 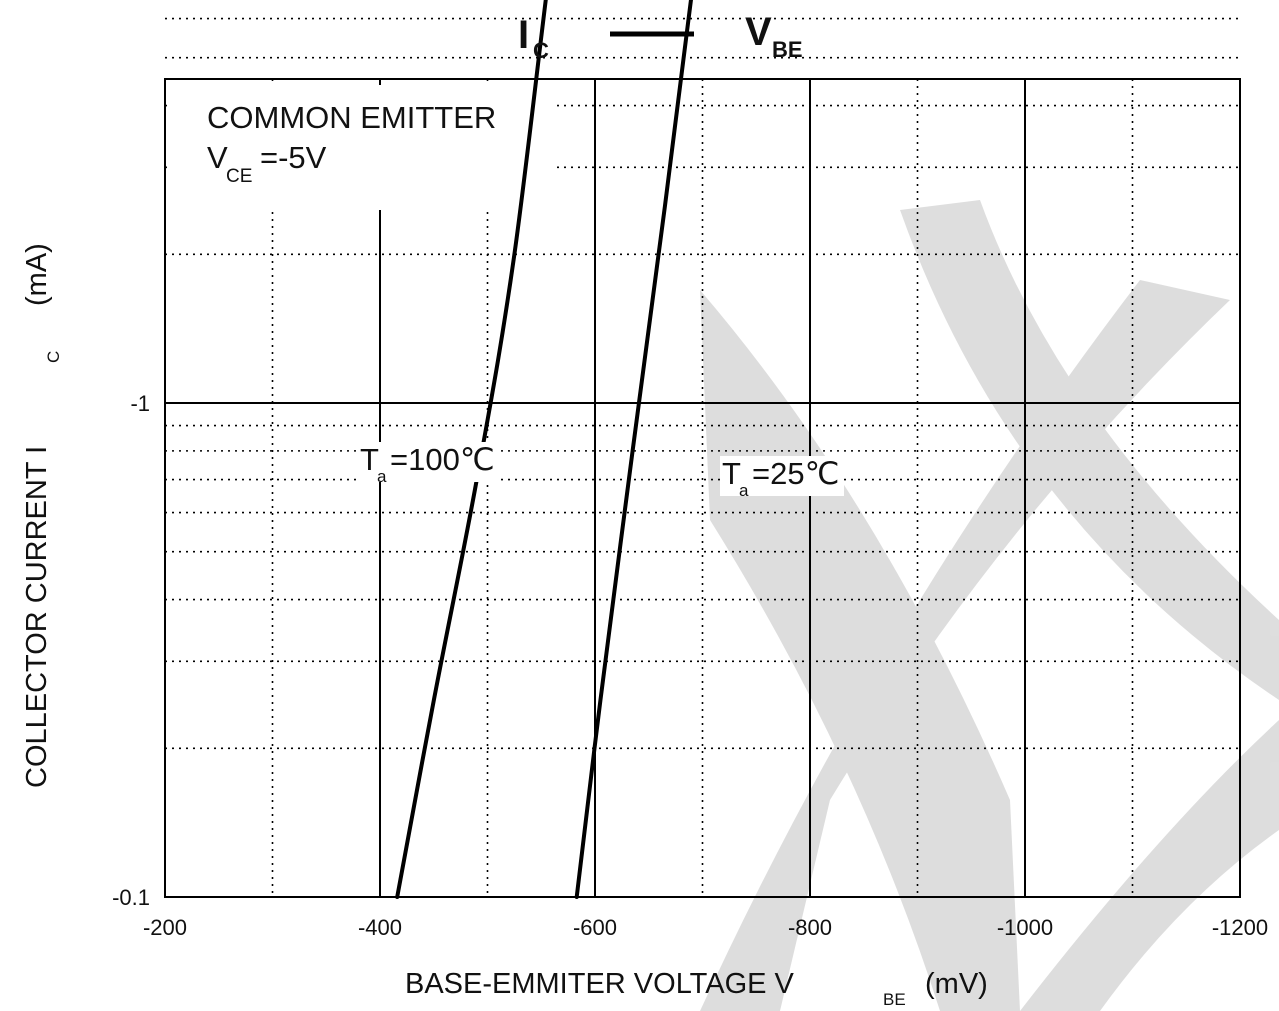 What do you see at coordinates (705, 927) in the screenshot?
I see `x-tick-labels: -200 -400 -600 -800 -1000 -1200` at bounding box center [705, 927].